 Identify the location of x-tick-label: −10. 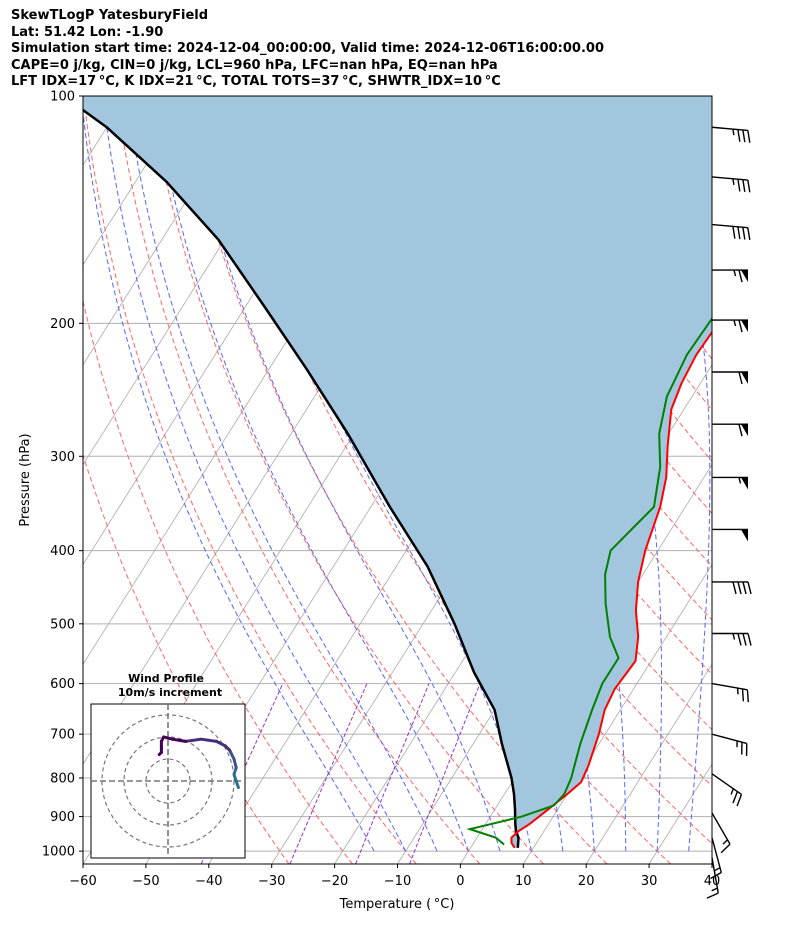
(397, 881).